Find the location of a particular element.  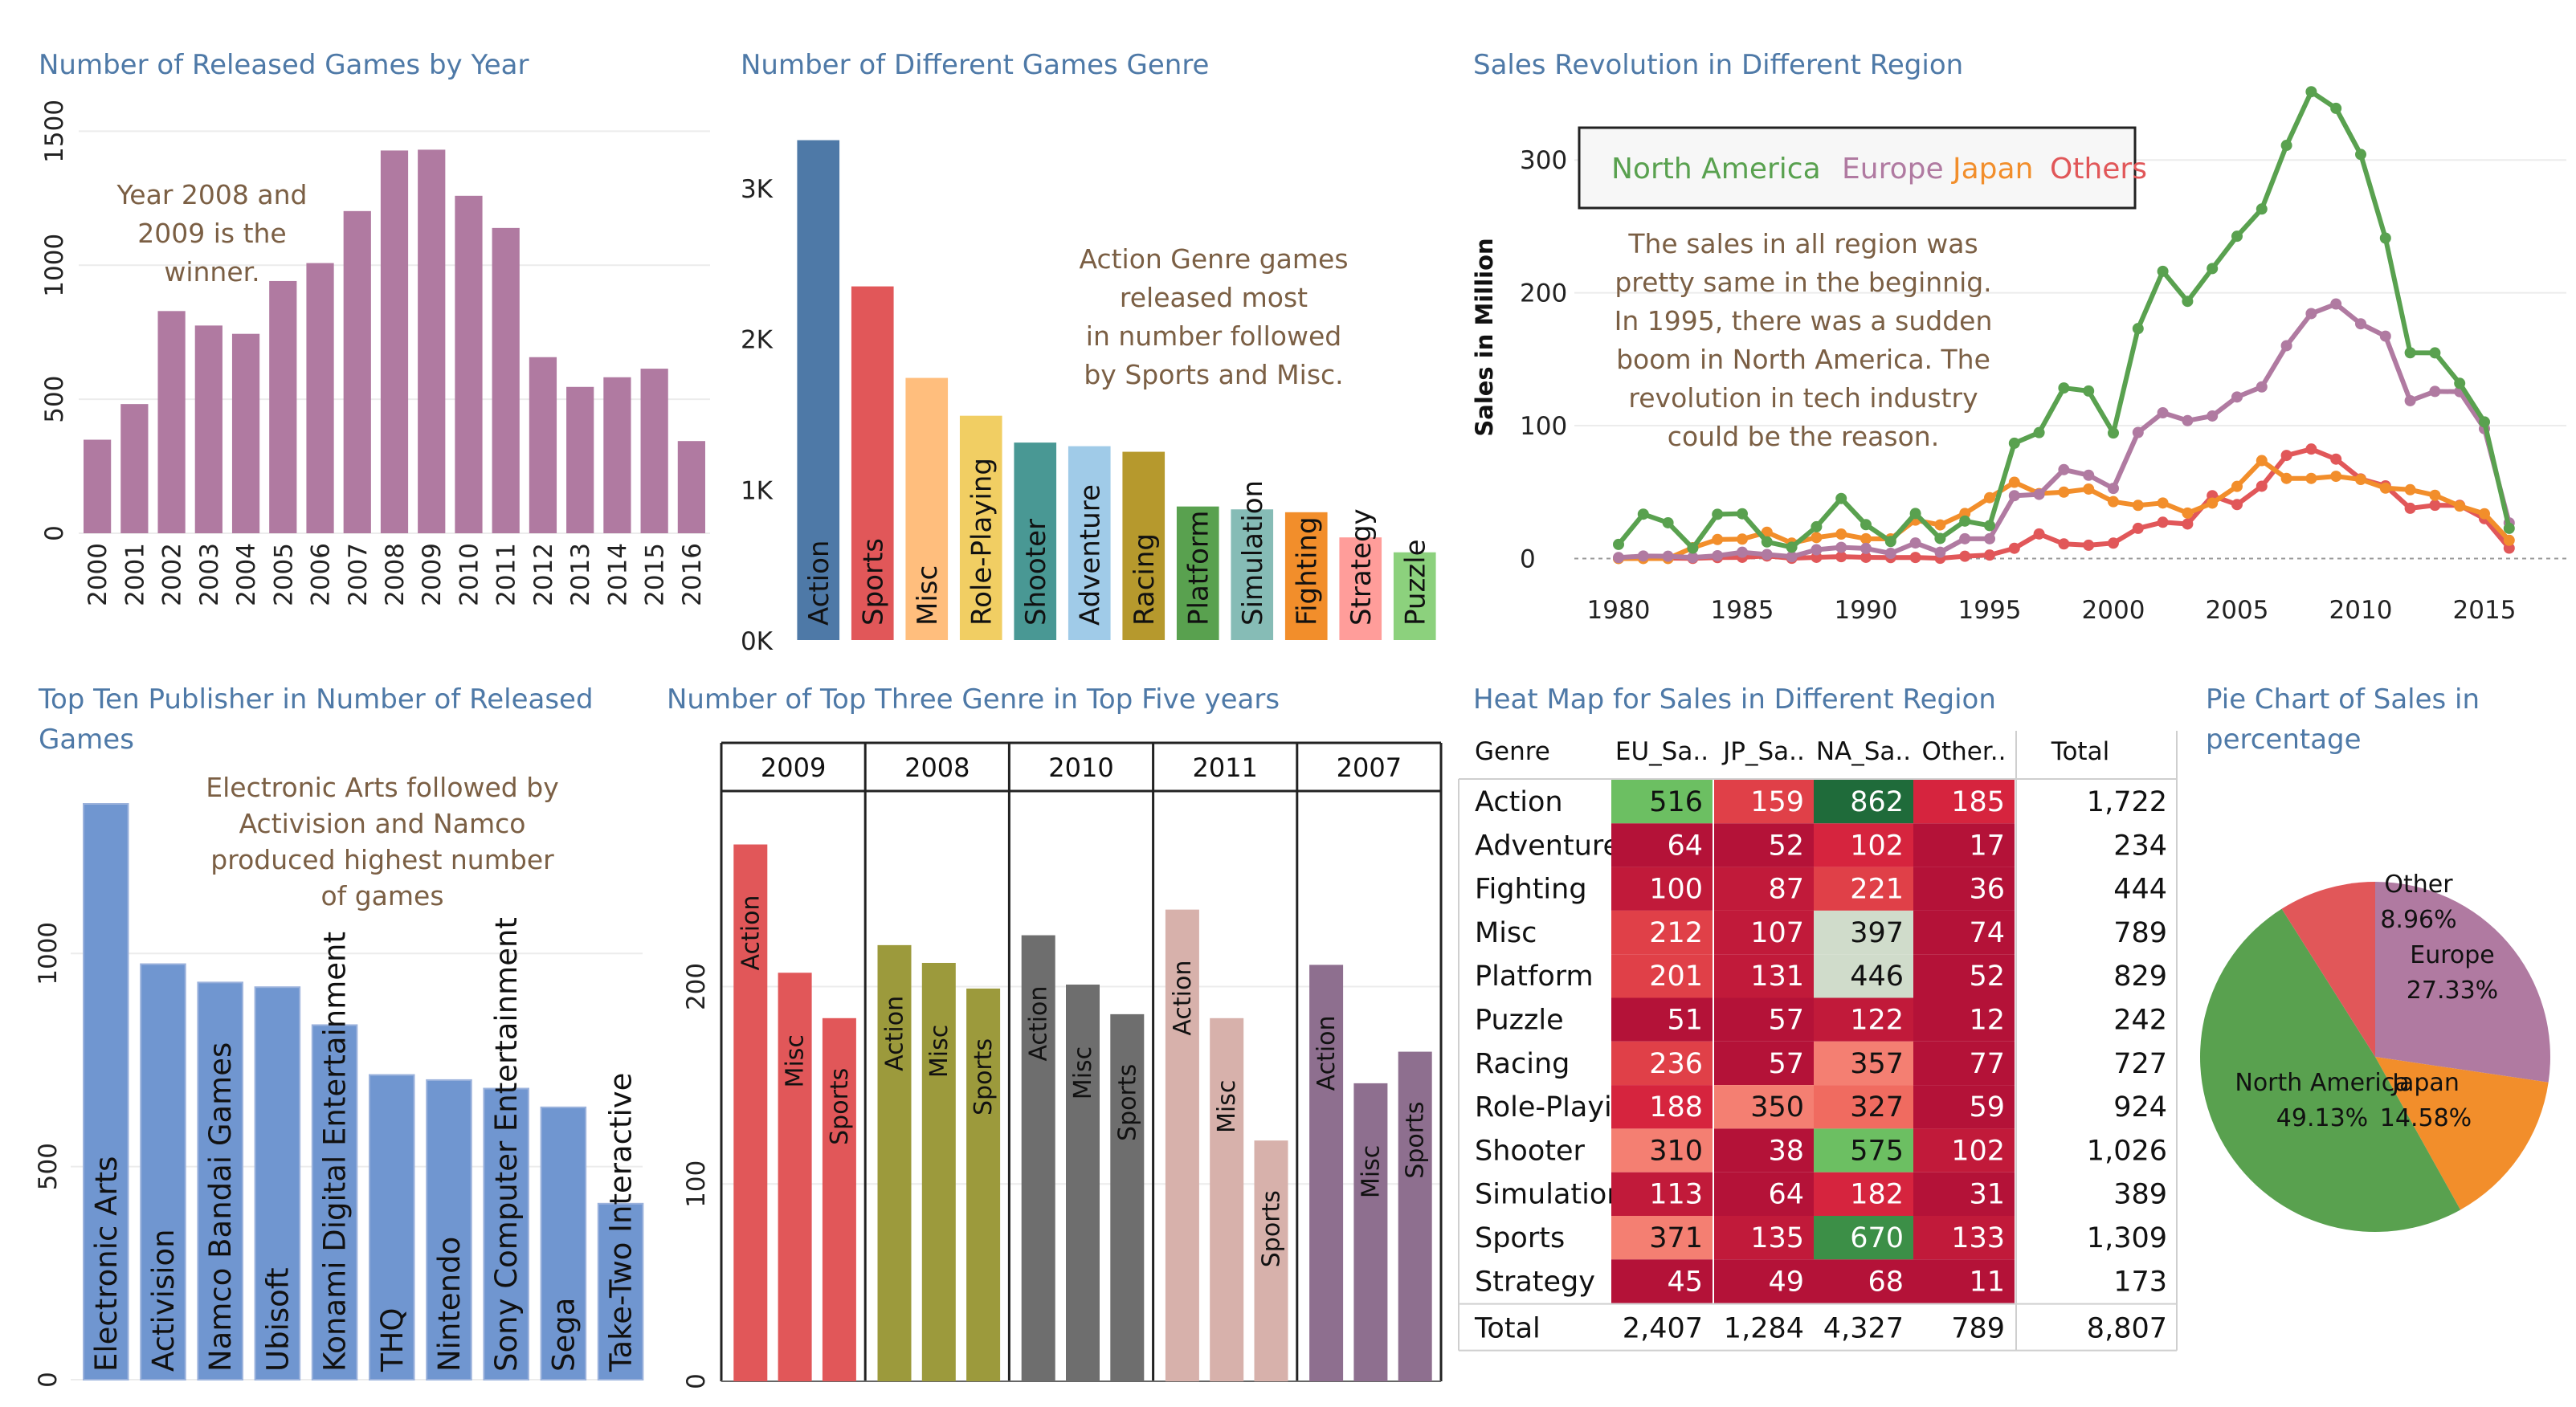

x-tick-label: 2007 is located at coordinates (358, 574).